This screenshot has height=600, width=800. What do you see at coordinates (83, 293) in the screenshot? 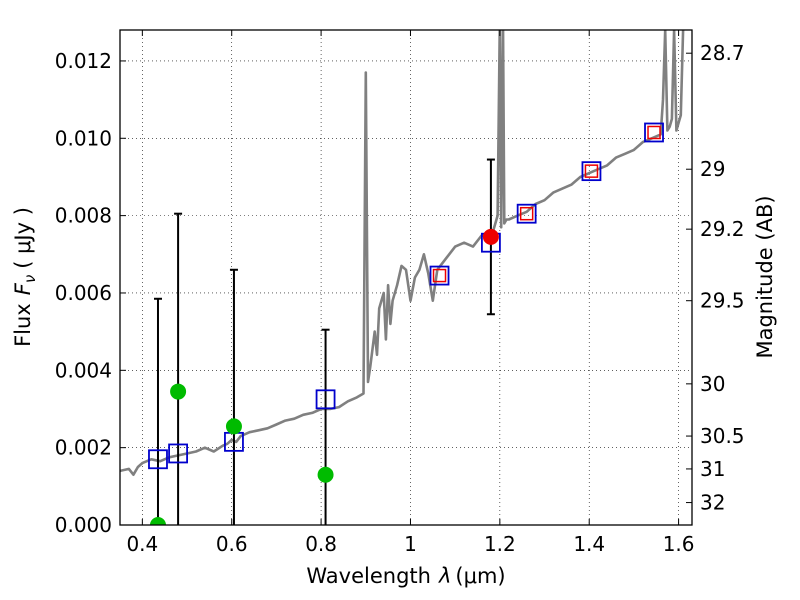
I see `y-tick-label: 0.006` at bounding box center [83, 293].